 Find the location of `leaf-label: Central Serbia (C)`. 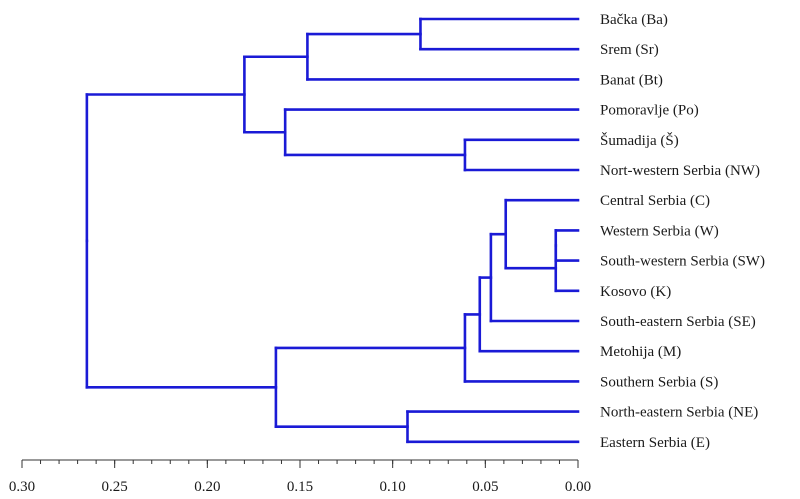

leaf-label: Central Serbia (C) is located at coordinates (655, 201).